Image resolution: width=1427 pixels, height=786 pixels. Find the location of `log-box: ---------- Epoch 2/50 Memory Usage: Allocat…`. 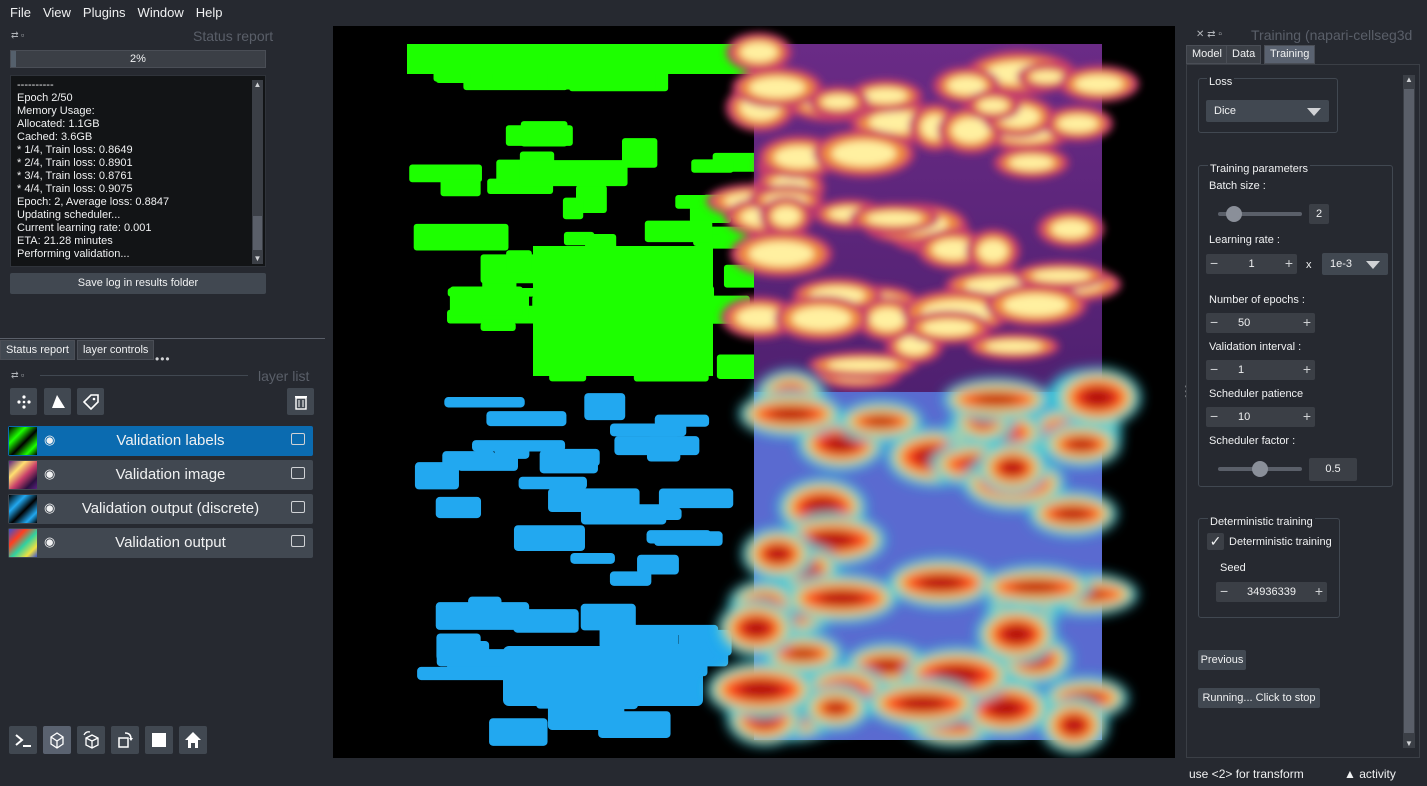

log-box: ---------- Epoch 2/50 Memory Usage: Allocat… is located at coordinates (138, 171).